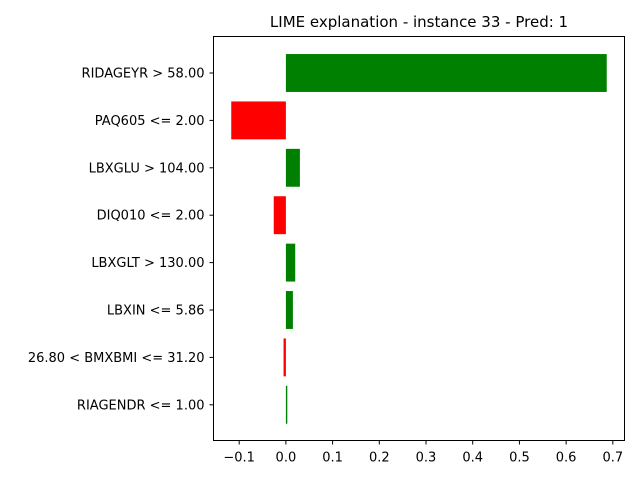 The height and width of the screenshot is (480, 640). Describe the element at coordinates (566, 458) in the screenshot. I see `x-tick-label: 0.6` at that location.